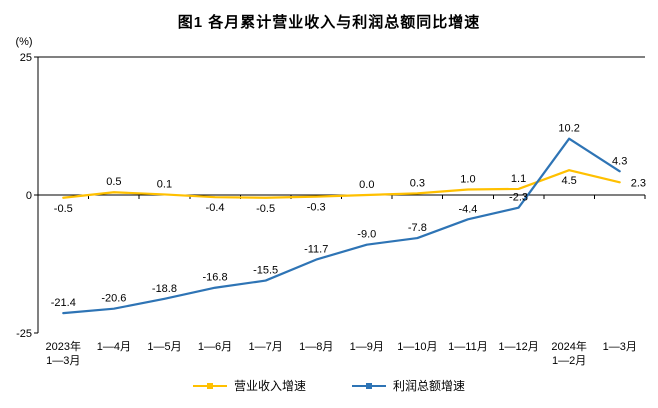 Image resolution: width=658 pixels, height=408 pixels. What do you see at coordinates (417, 347) in the screenshot?
I see `x-category-label: 1—10月` at bounding box center [417, 347].